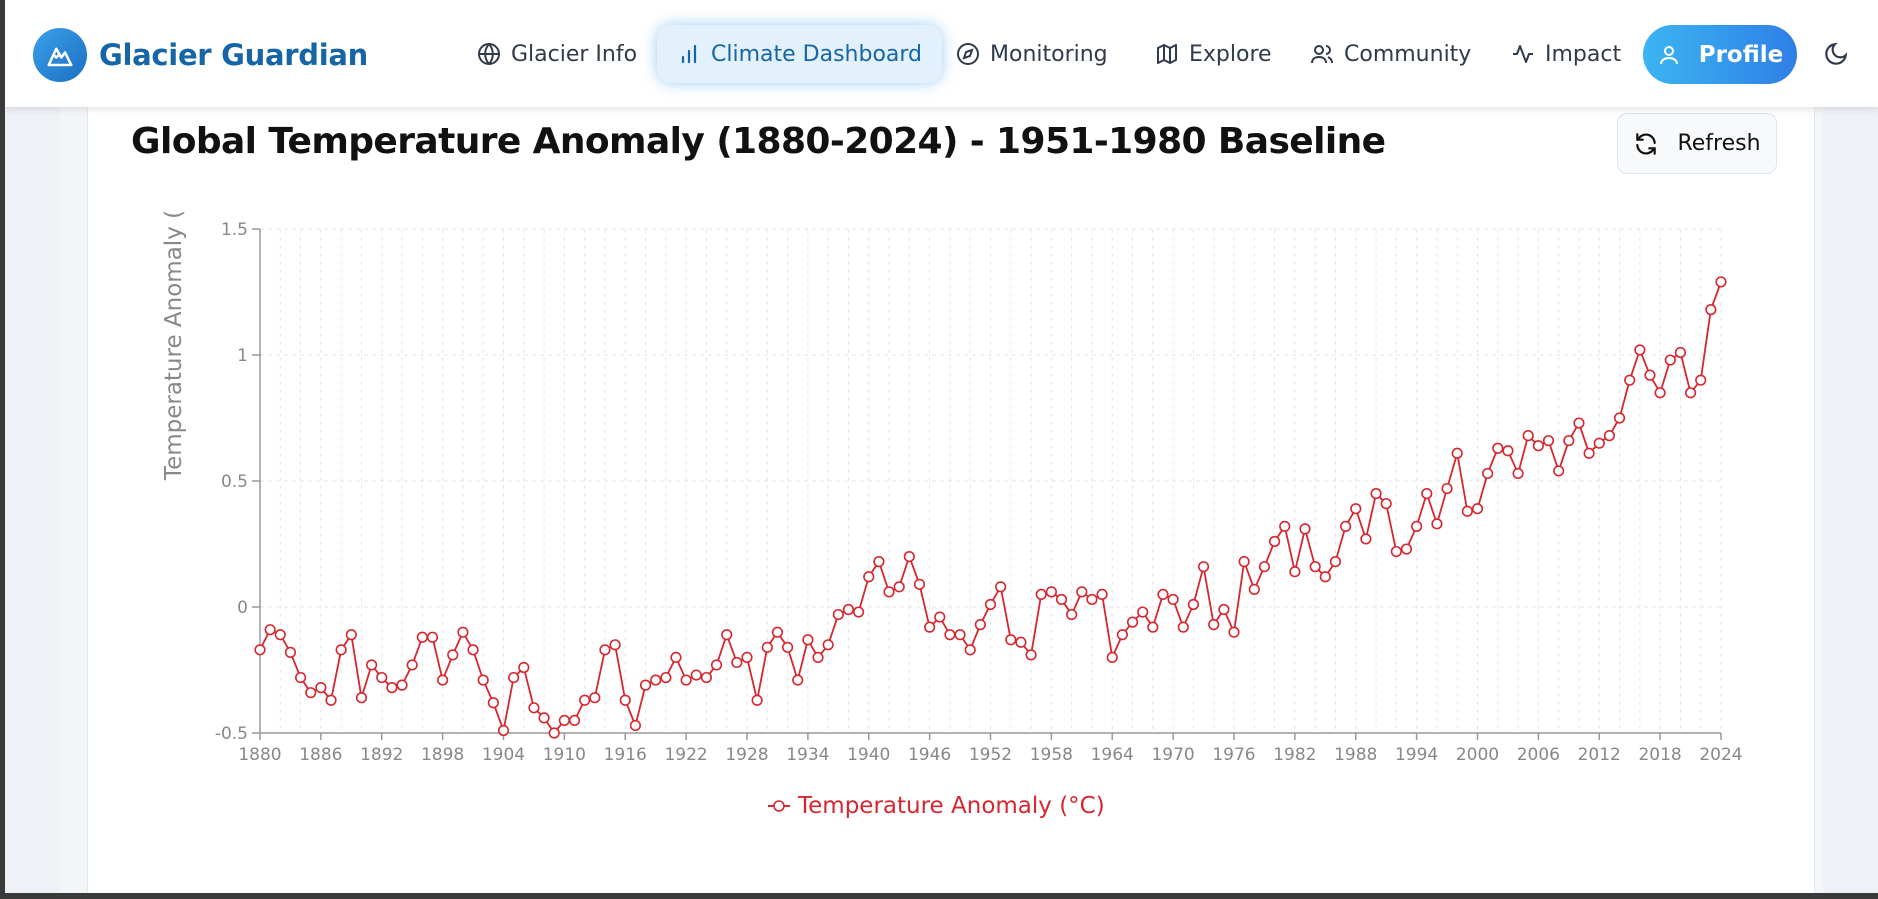  Describe the element at coordinates (779, 806) in the screenshot. I see `legend-marker` at that location.